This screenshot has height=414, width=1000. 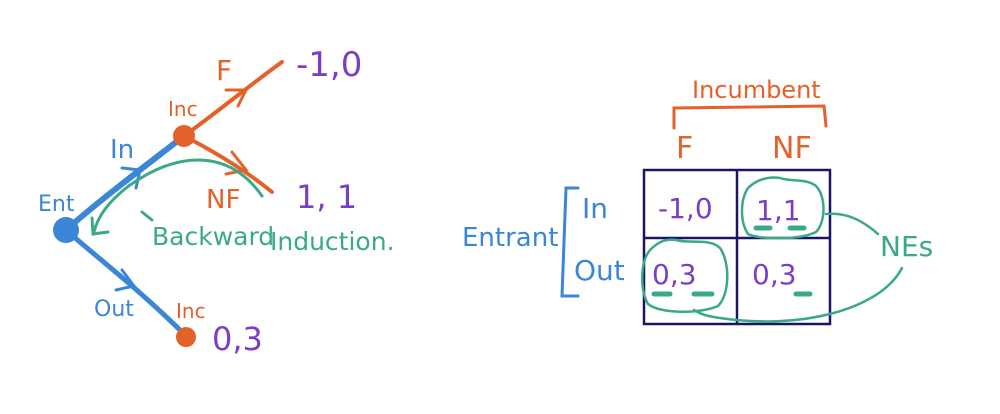 I want to click on label-inc-bottom: Inc, so click(x=191, y=311).